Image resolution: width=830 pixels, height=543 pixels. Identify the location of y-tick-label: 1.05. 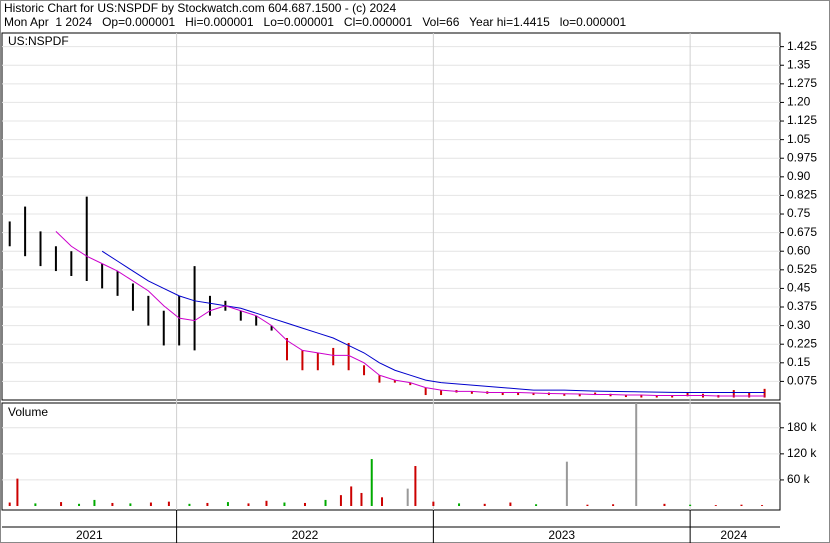
(799, 139).